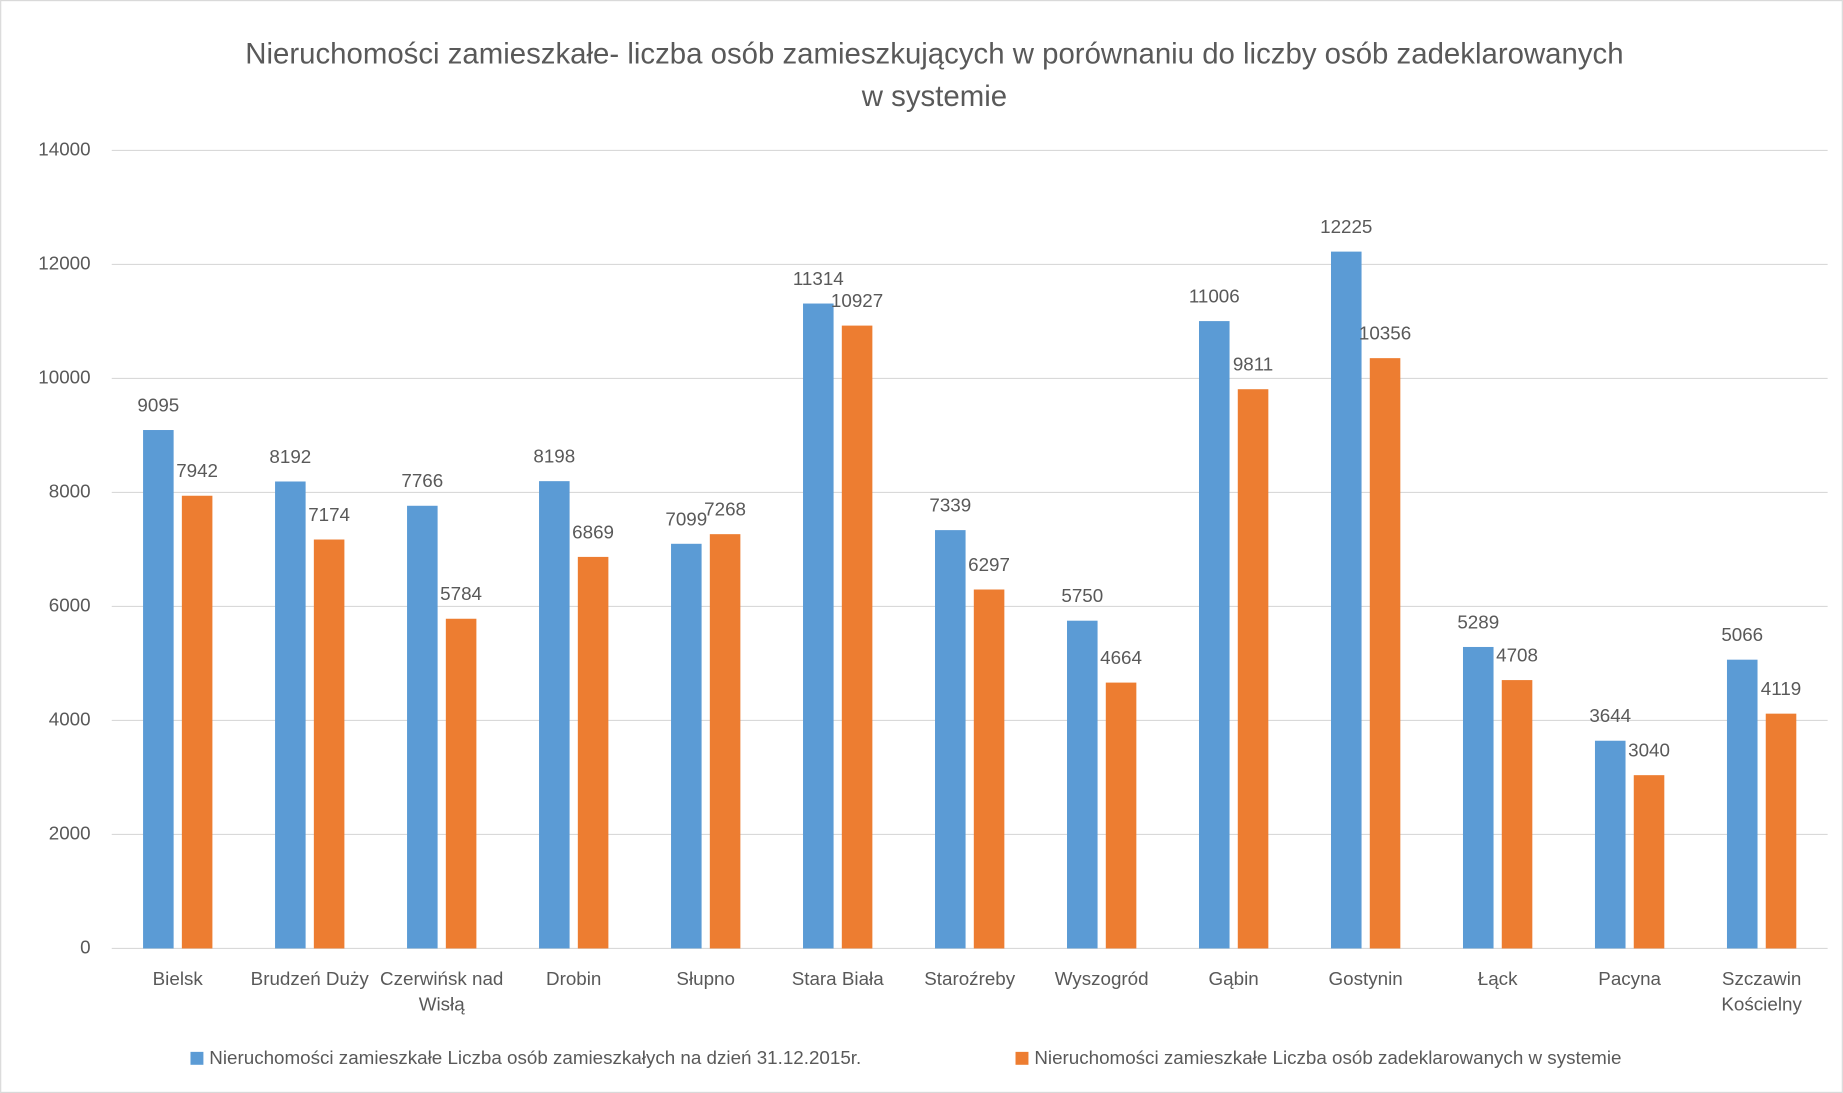 The width and height of the screenshot is (1843, 1093). I want to click on data-label: 7174, so click(329, 514).